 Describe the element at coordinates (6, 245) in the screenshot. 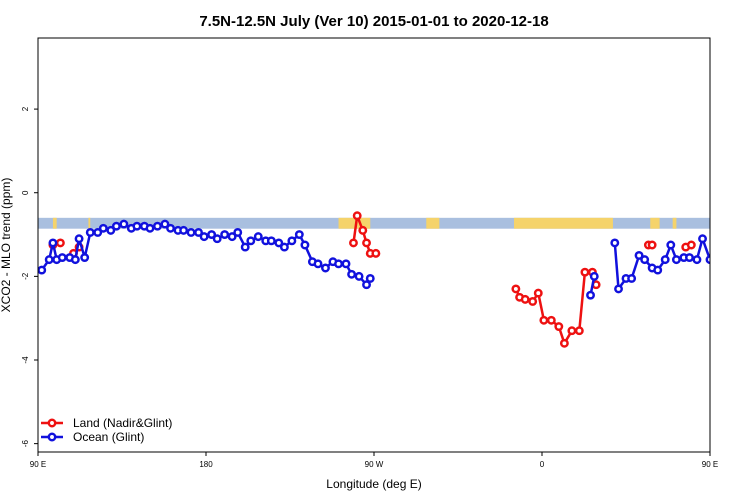

I see `y-axis-label: XCO2 - MLO trend (ppm)` at that location.